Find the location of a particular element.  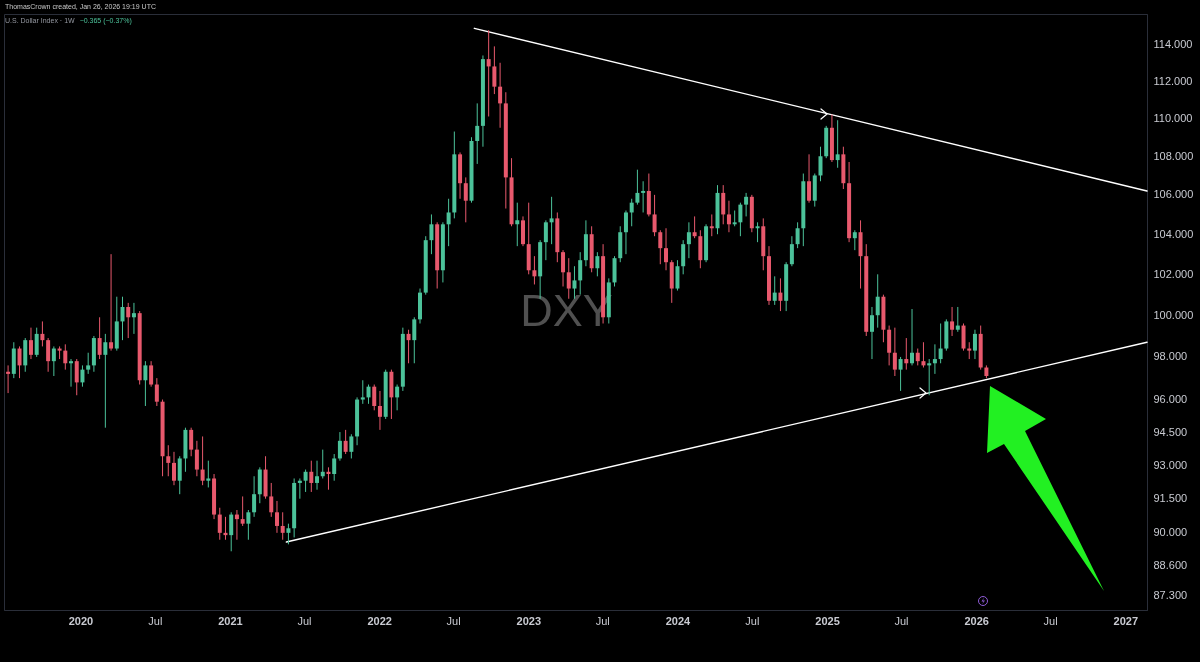

y-tick-label: 91.500 is located at coordinates (1170, 498).